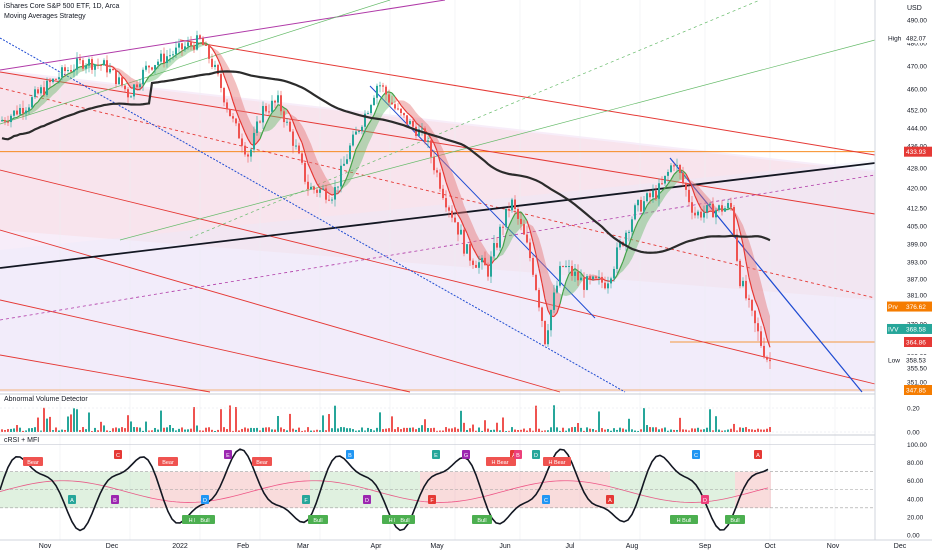  What do you see at coordinates (917, 169) in the screenshot?
I see `price-tick-label: 428.00` at bounding box center [917, 169].